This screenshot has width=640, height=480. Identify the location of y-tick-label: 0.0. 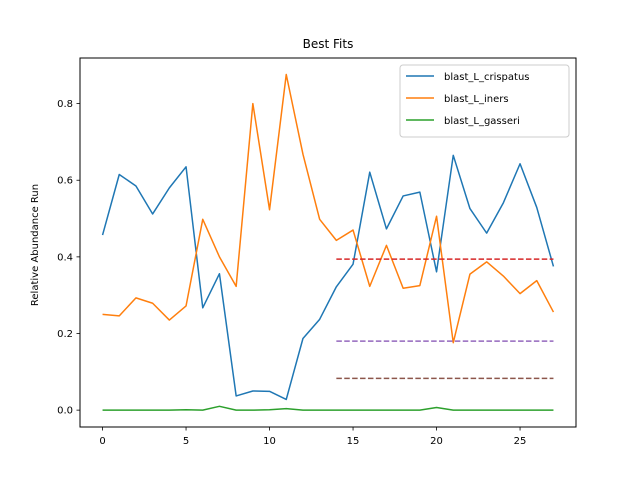
(65, 411).